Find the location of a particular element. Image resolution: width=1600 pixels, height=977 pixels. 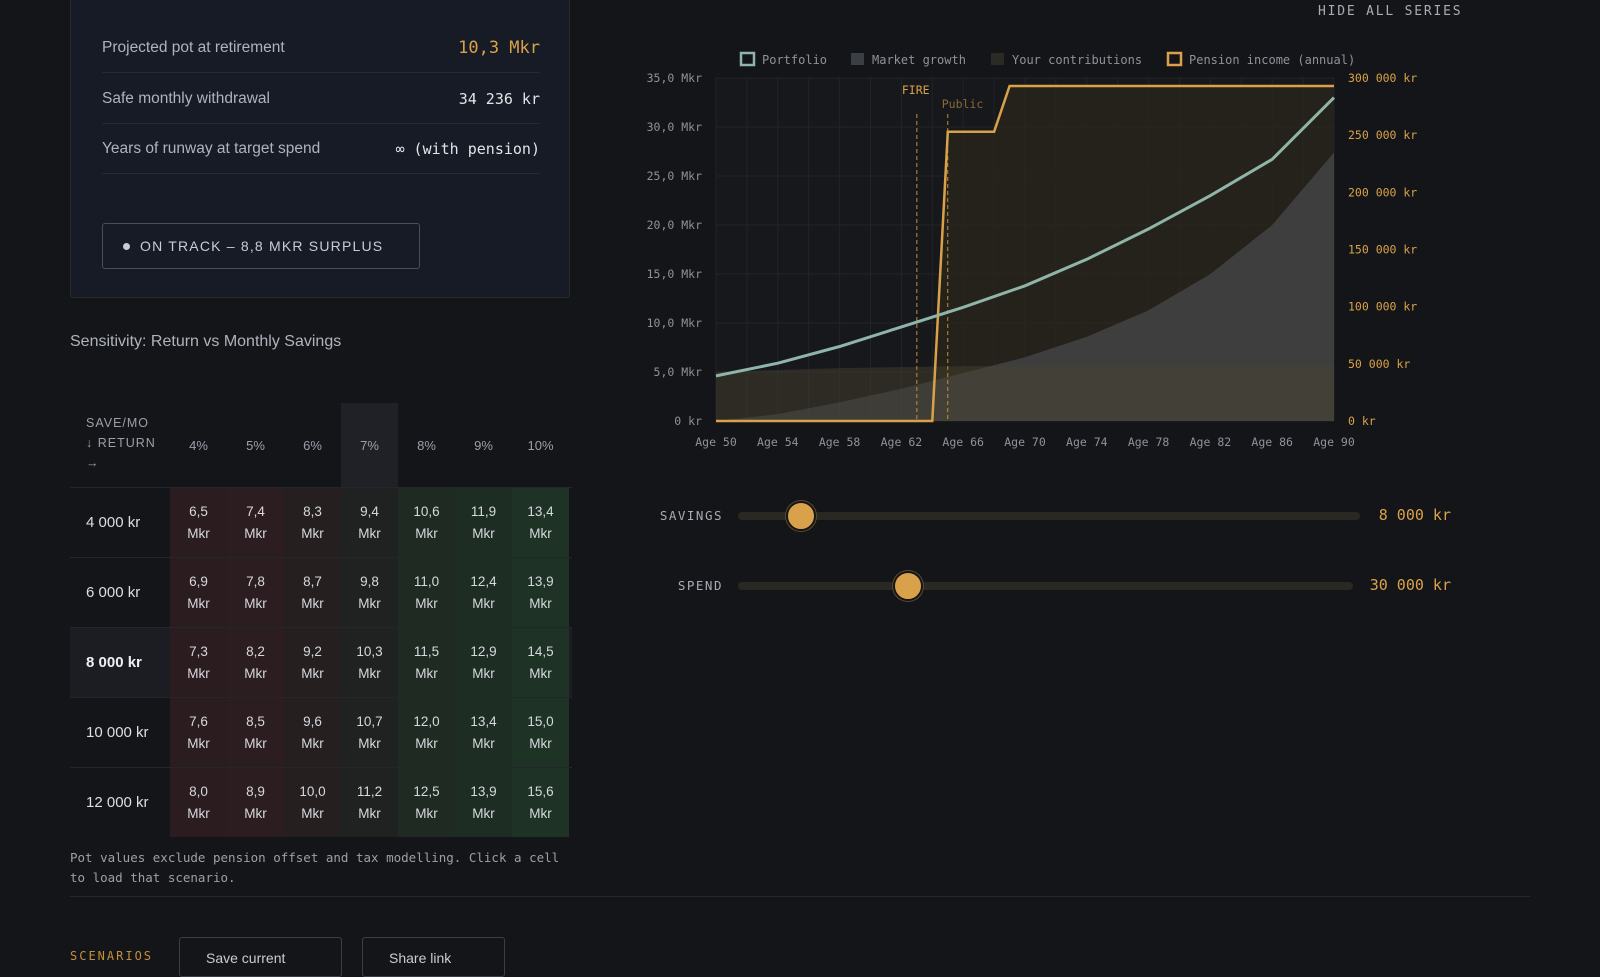

x-tick-label: Age 90 is located at coordinates (1334, 442).